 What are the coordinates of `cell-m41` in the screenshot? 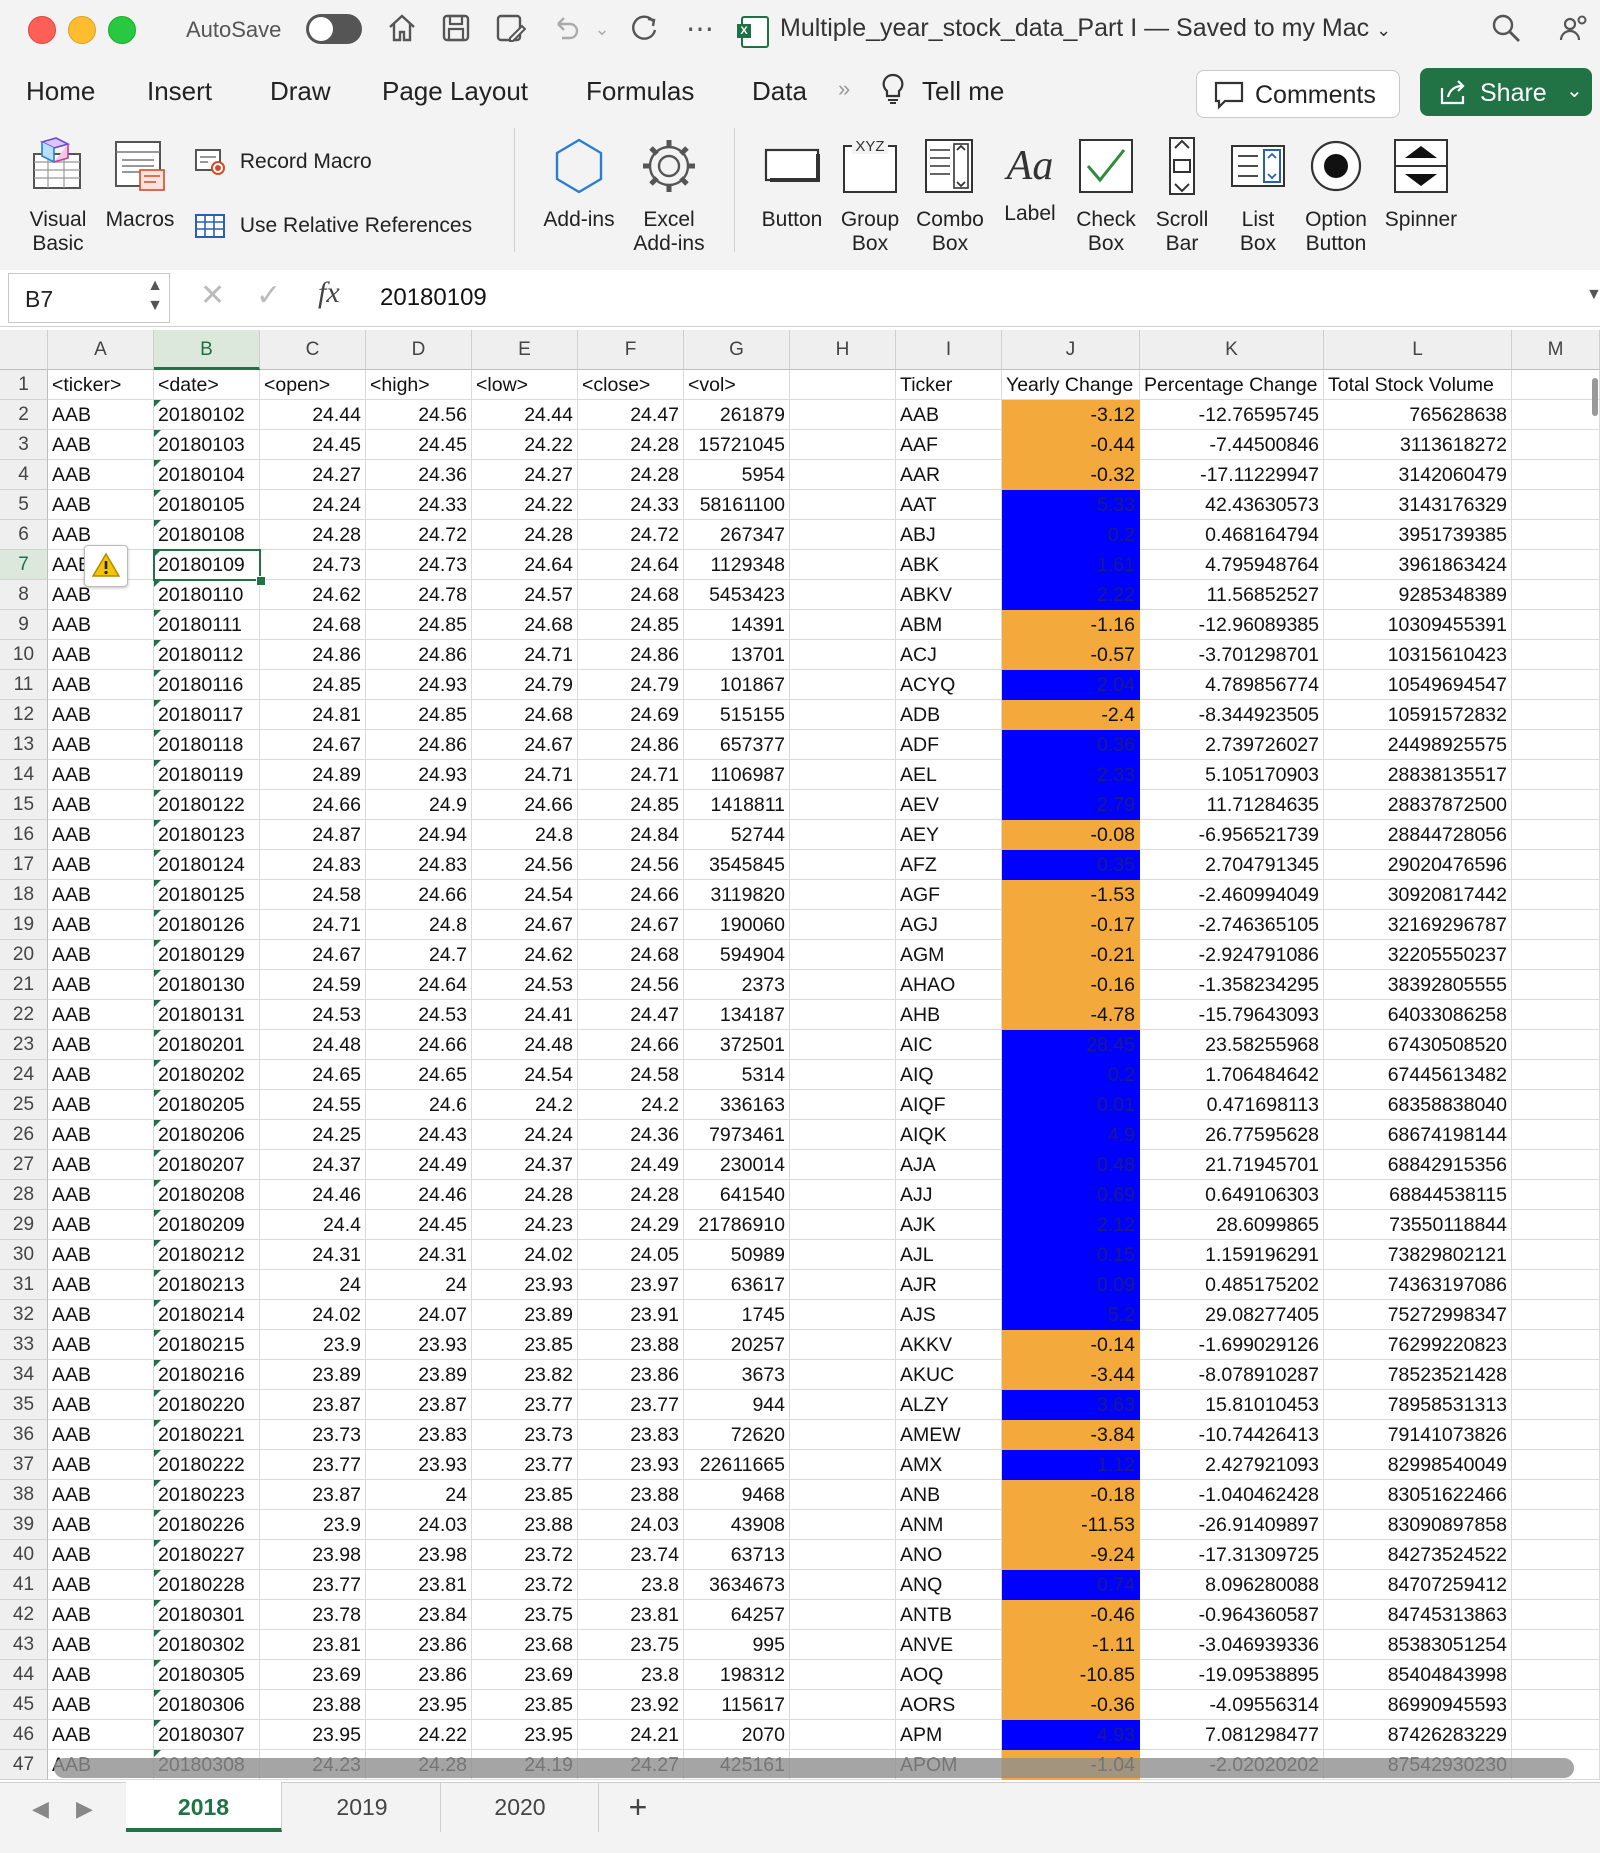 It's located at (1556, 1585).